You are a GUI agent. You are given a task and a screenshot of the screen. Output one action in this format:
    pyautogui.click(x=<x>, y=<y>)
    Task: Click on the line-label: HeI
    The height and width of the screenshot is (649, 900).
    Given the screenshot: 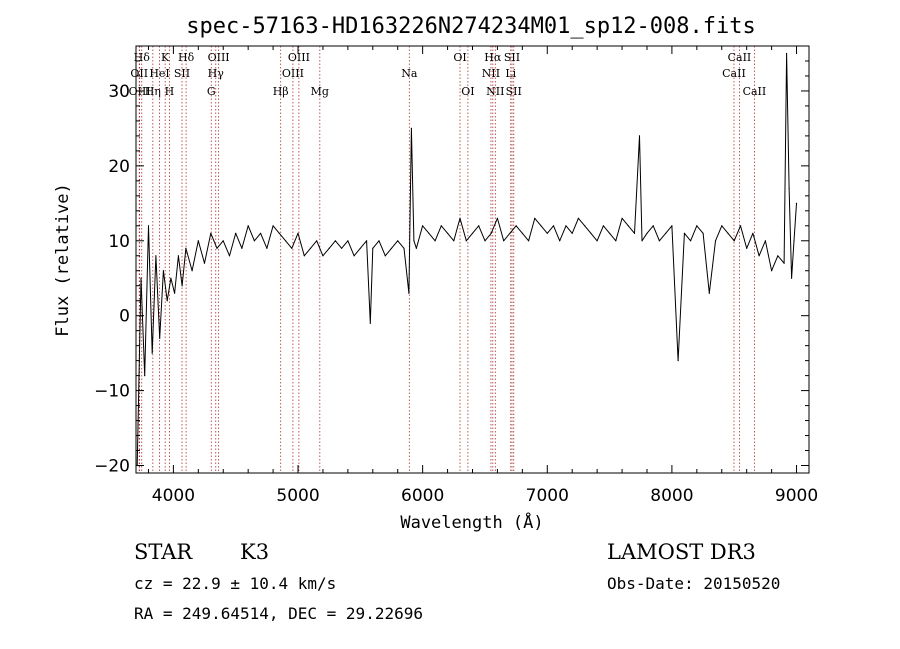 What is the action you would take?
    pyautogui.click(x=159, y=73)
    